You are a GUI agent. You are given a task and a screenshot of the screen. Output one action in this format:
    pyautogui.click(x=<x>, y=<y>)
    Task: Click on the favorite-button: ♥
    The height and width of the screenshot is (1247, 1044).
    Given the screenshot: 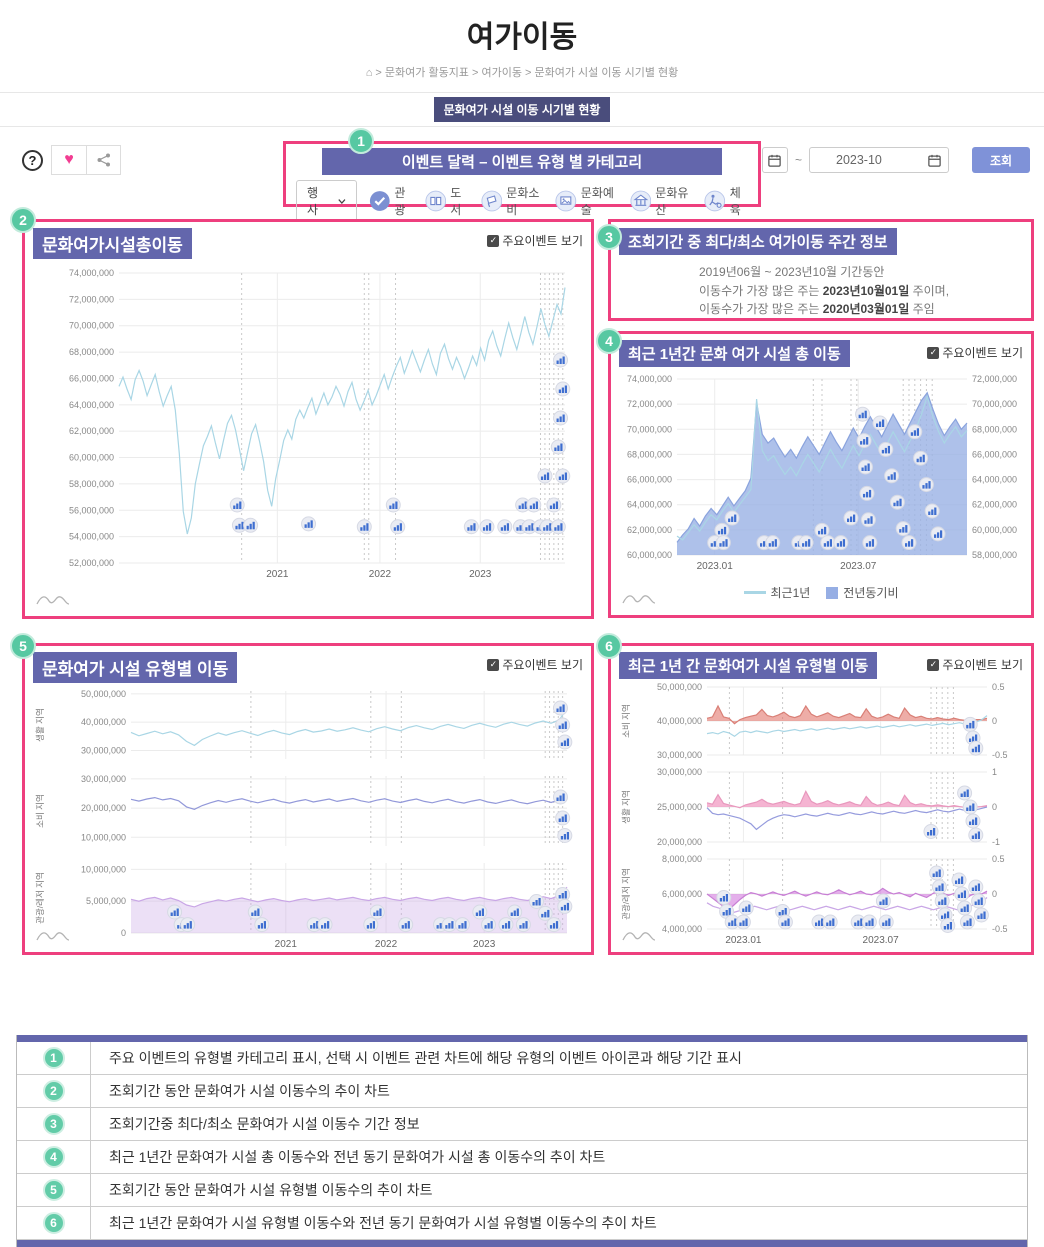 What is the action you would take?
    pyautogui.click(x=69, y=160)
    